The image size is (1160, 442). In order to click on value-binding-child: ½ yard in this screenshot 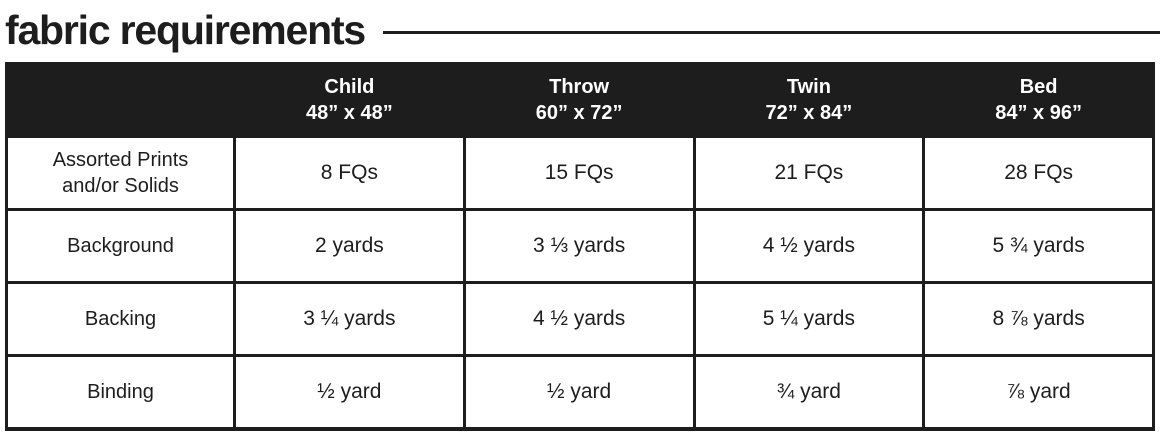, I will do `click(349, 392)`.